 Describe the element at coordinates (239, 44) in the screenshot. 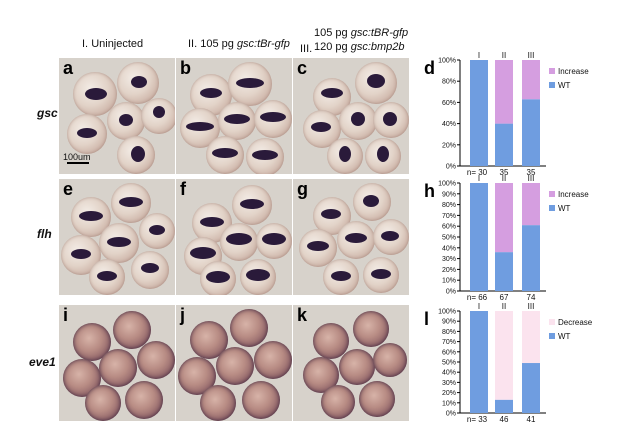

I see `column-title-tbr: II. 105 pg gsc:tBr-gfp` at that location.